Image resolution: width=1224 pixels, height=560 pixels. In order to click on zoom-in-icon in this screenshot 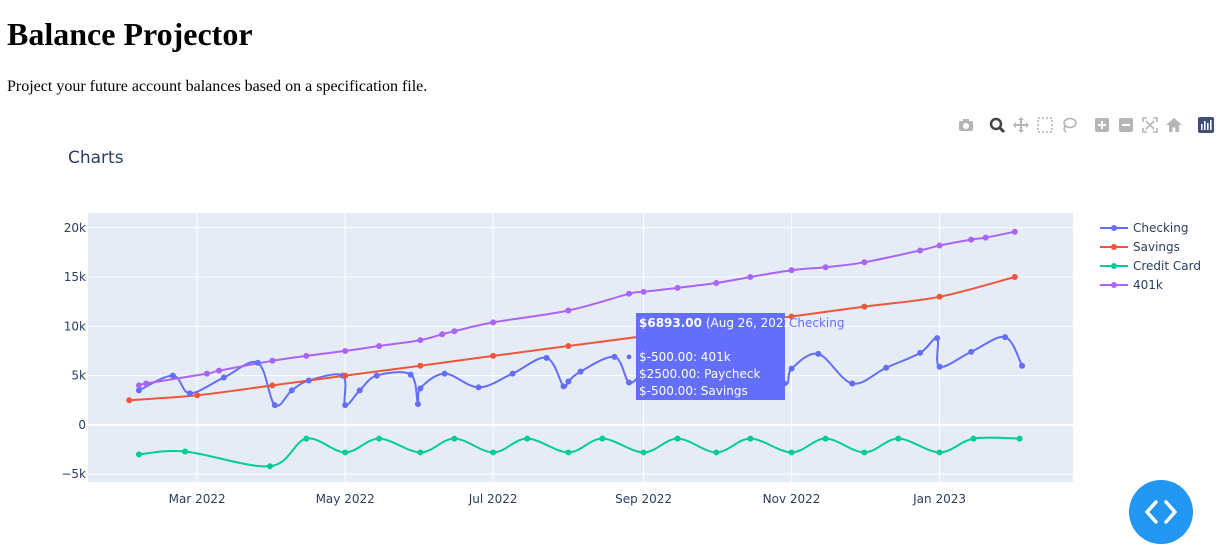, I will do `click(1102, 125)`.